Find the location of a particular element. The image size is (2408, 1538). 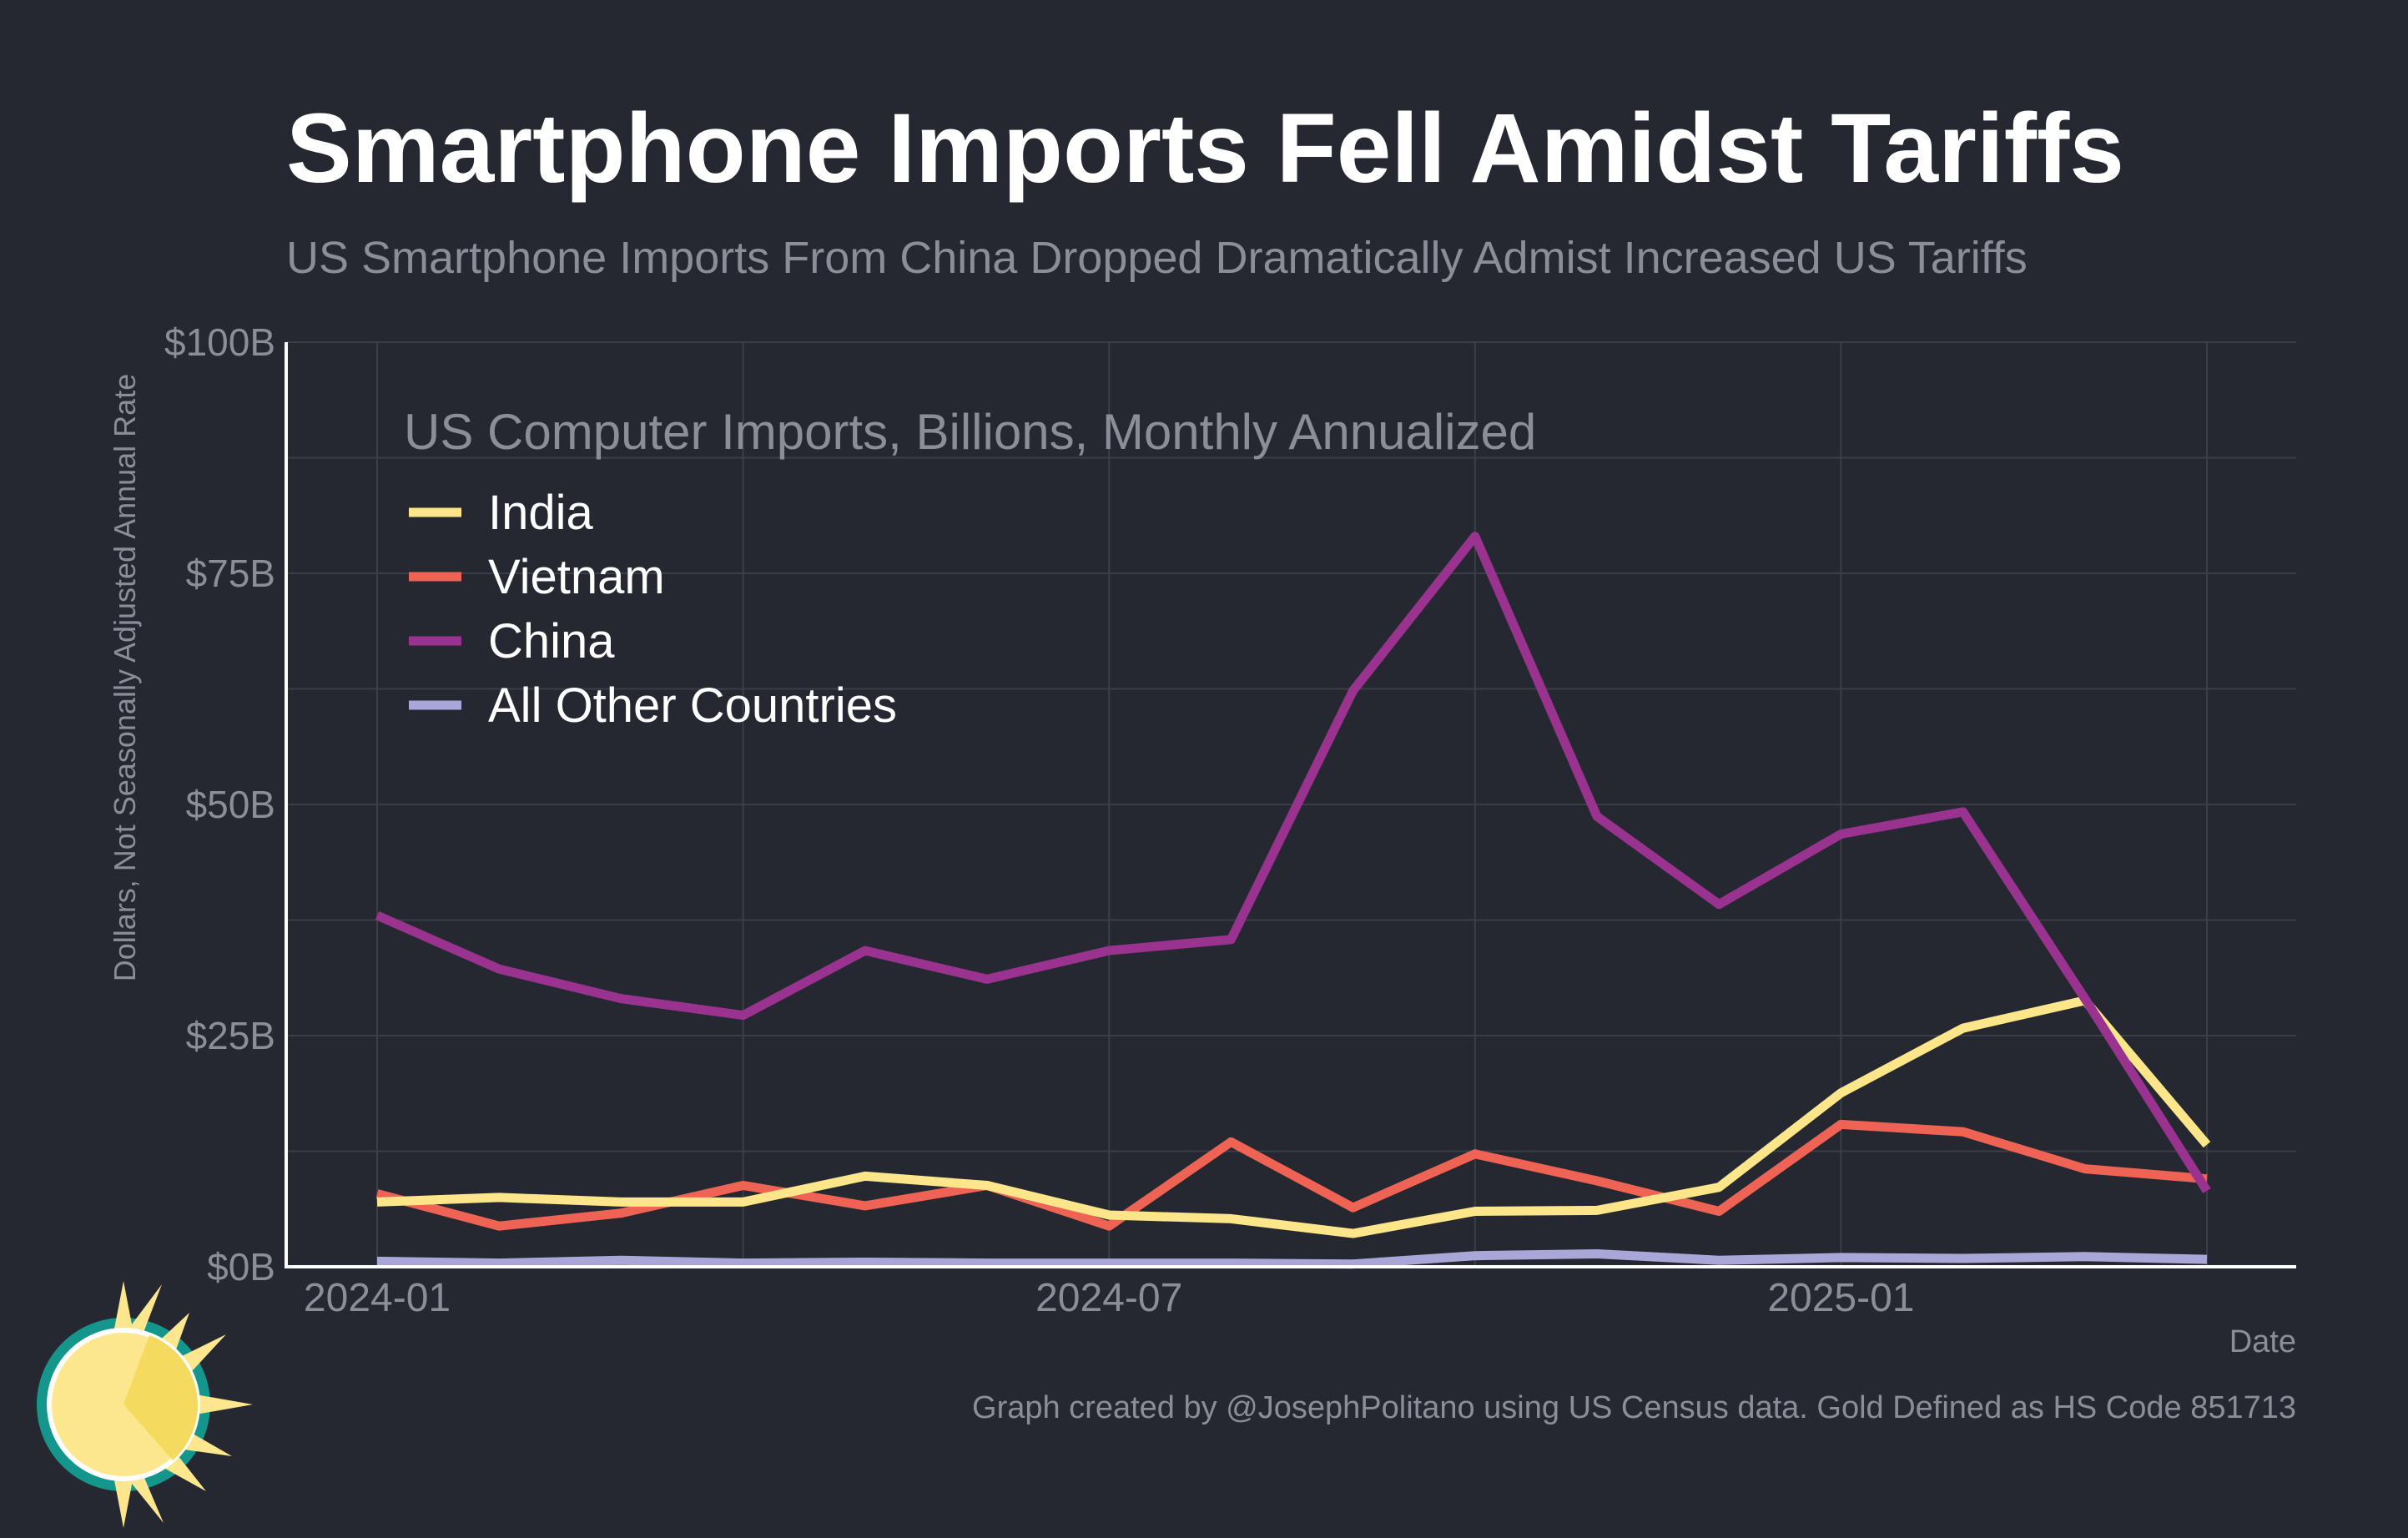

legend-label: China is located at coordinates (551, 641).